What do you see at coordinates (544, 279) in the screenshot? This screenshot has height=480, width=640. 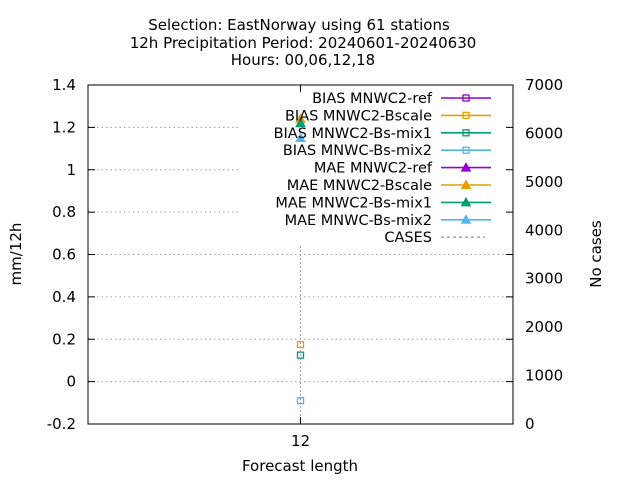 I see `y2-tick-label: 3000` at bounding box center [544, 279].